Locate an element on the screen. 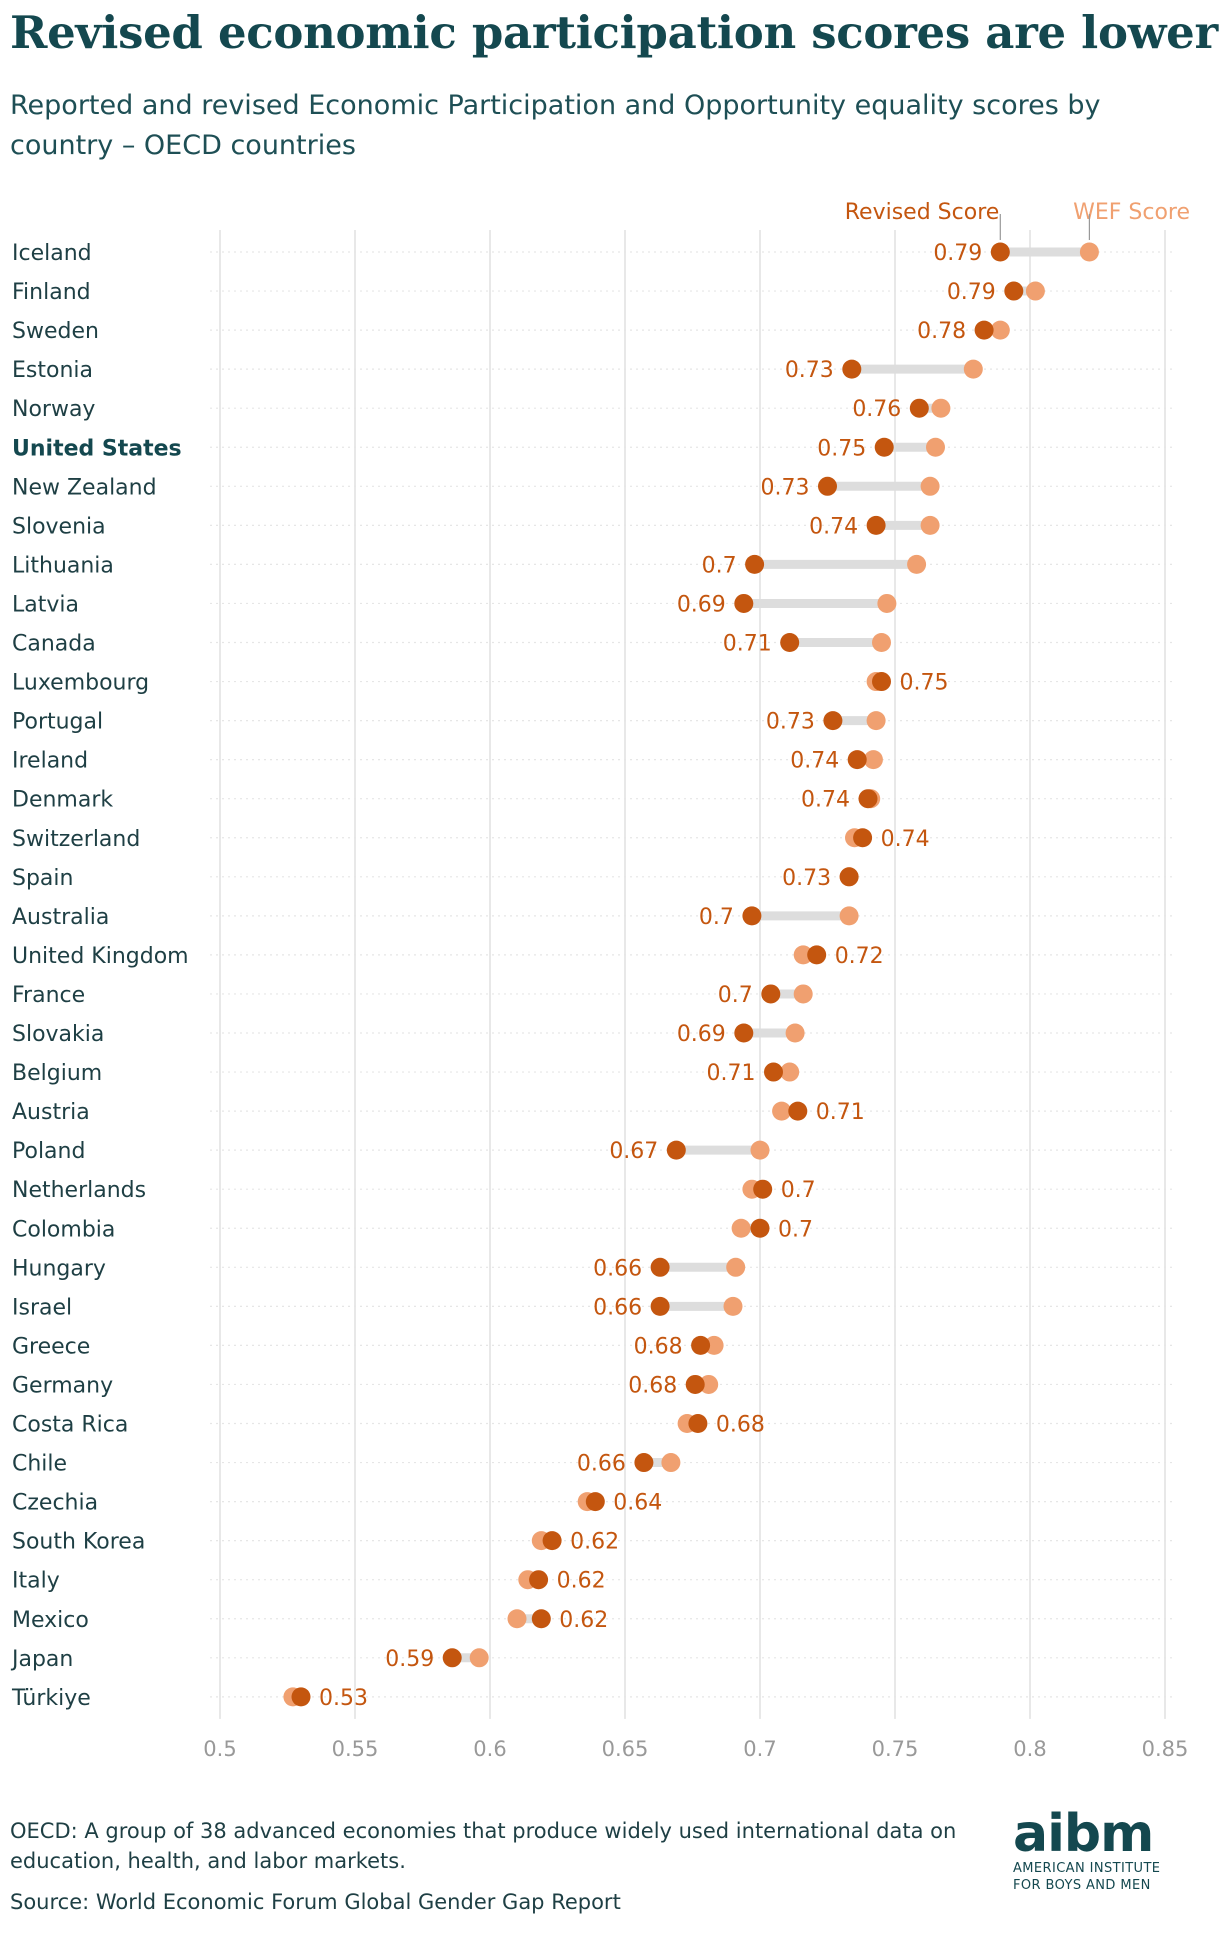  country-label: Austria is located at coordinates (51, 1112).